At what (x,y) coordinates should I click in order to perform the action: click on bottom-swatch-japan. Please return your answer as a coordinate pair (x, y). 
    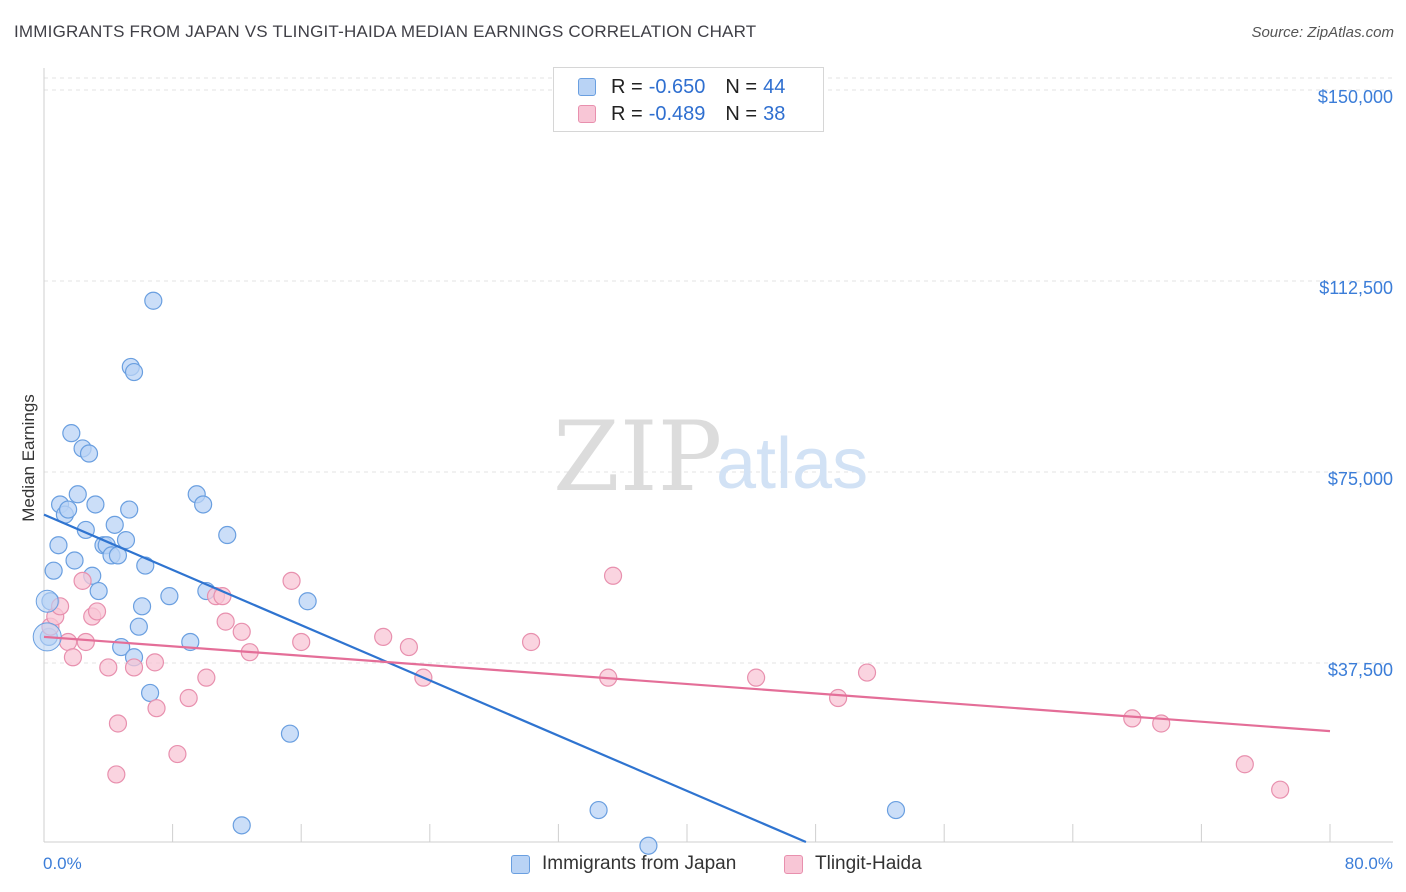
    Looking at the image, I should click on (520, 864).